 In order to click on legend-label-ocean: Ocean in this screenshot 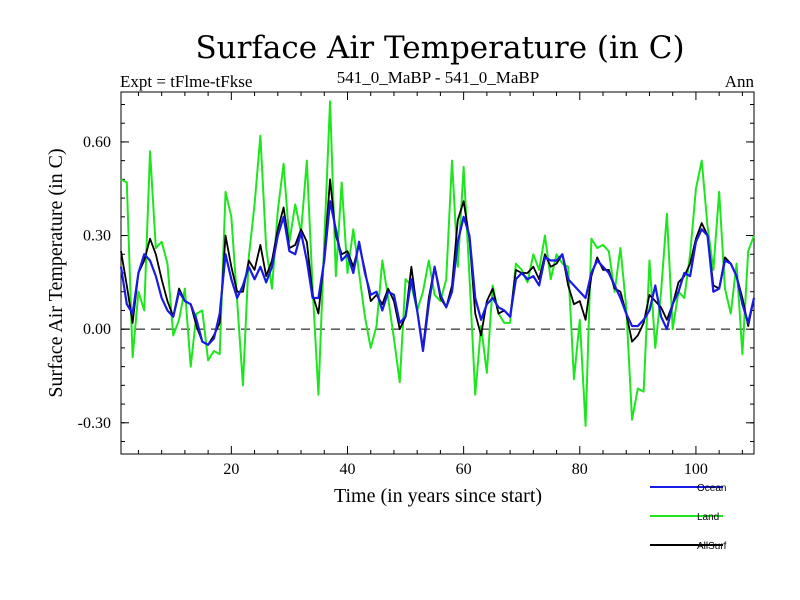, I will do `click(711, 488)`.